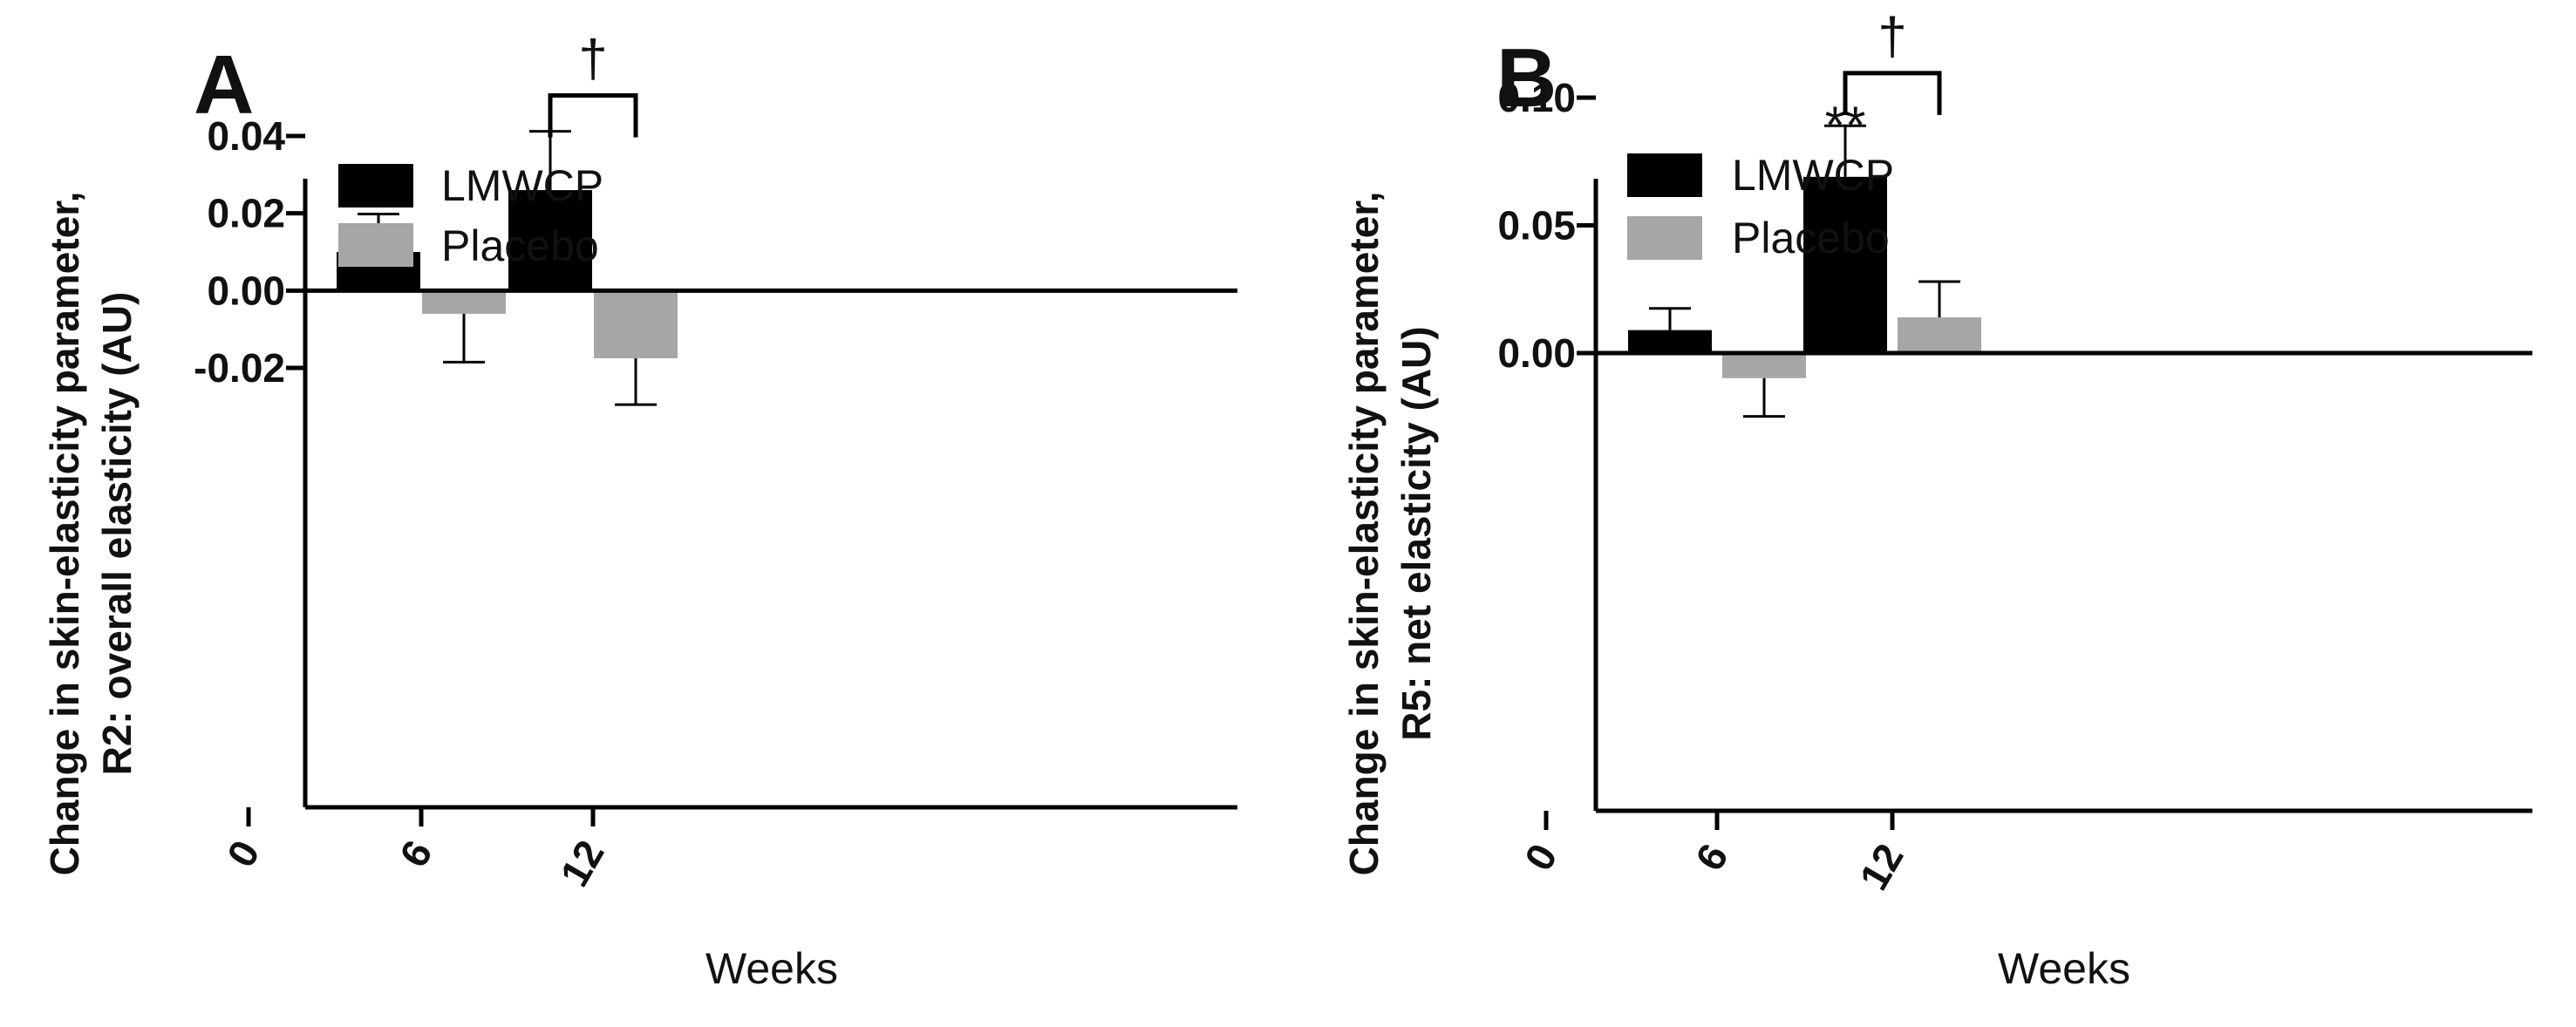 Image resolution: width=2576 pixels, height=1027 pixels. What do you see at coordinates (239, 368) in the screenshot?
I see `y-tick-label: -0.02` at bounding box center [239, 368].